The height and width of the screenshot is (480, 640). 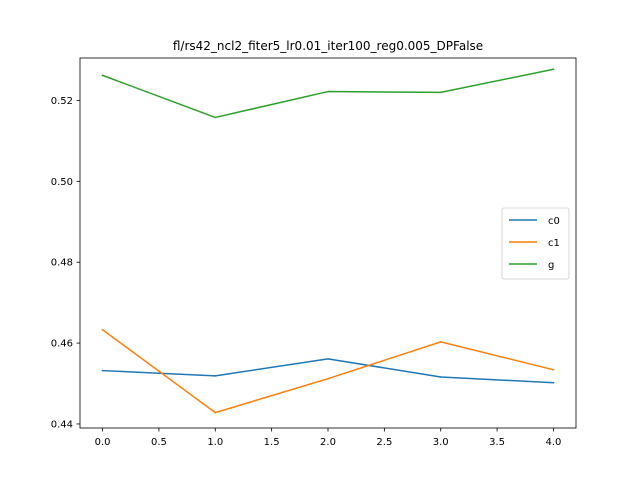 What do you see at coordinates (554, 442) in the screenshot?
I see `x-tick-label: 4.0` at bounding box center [554, 442].